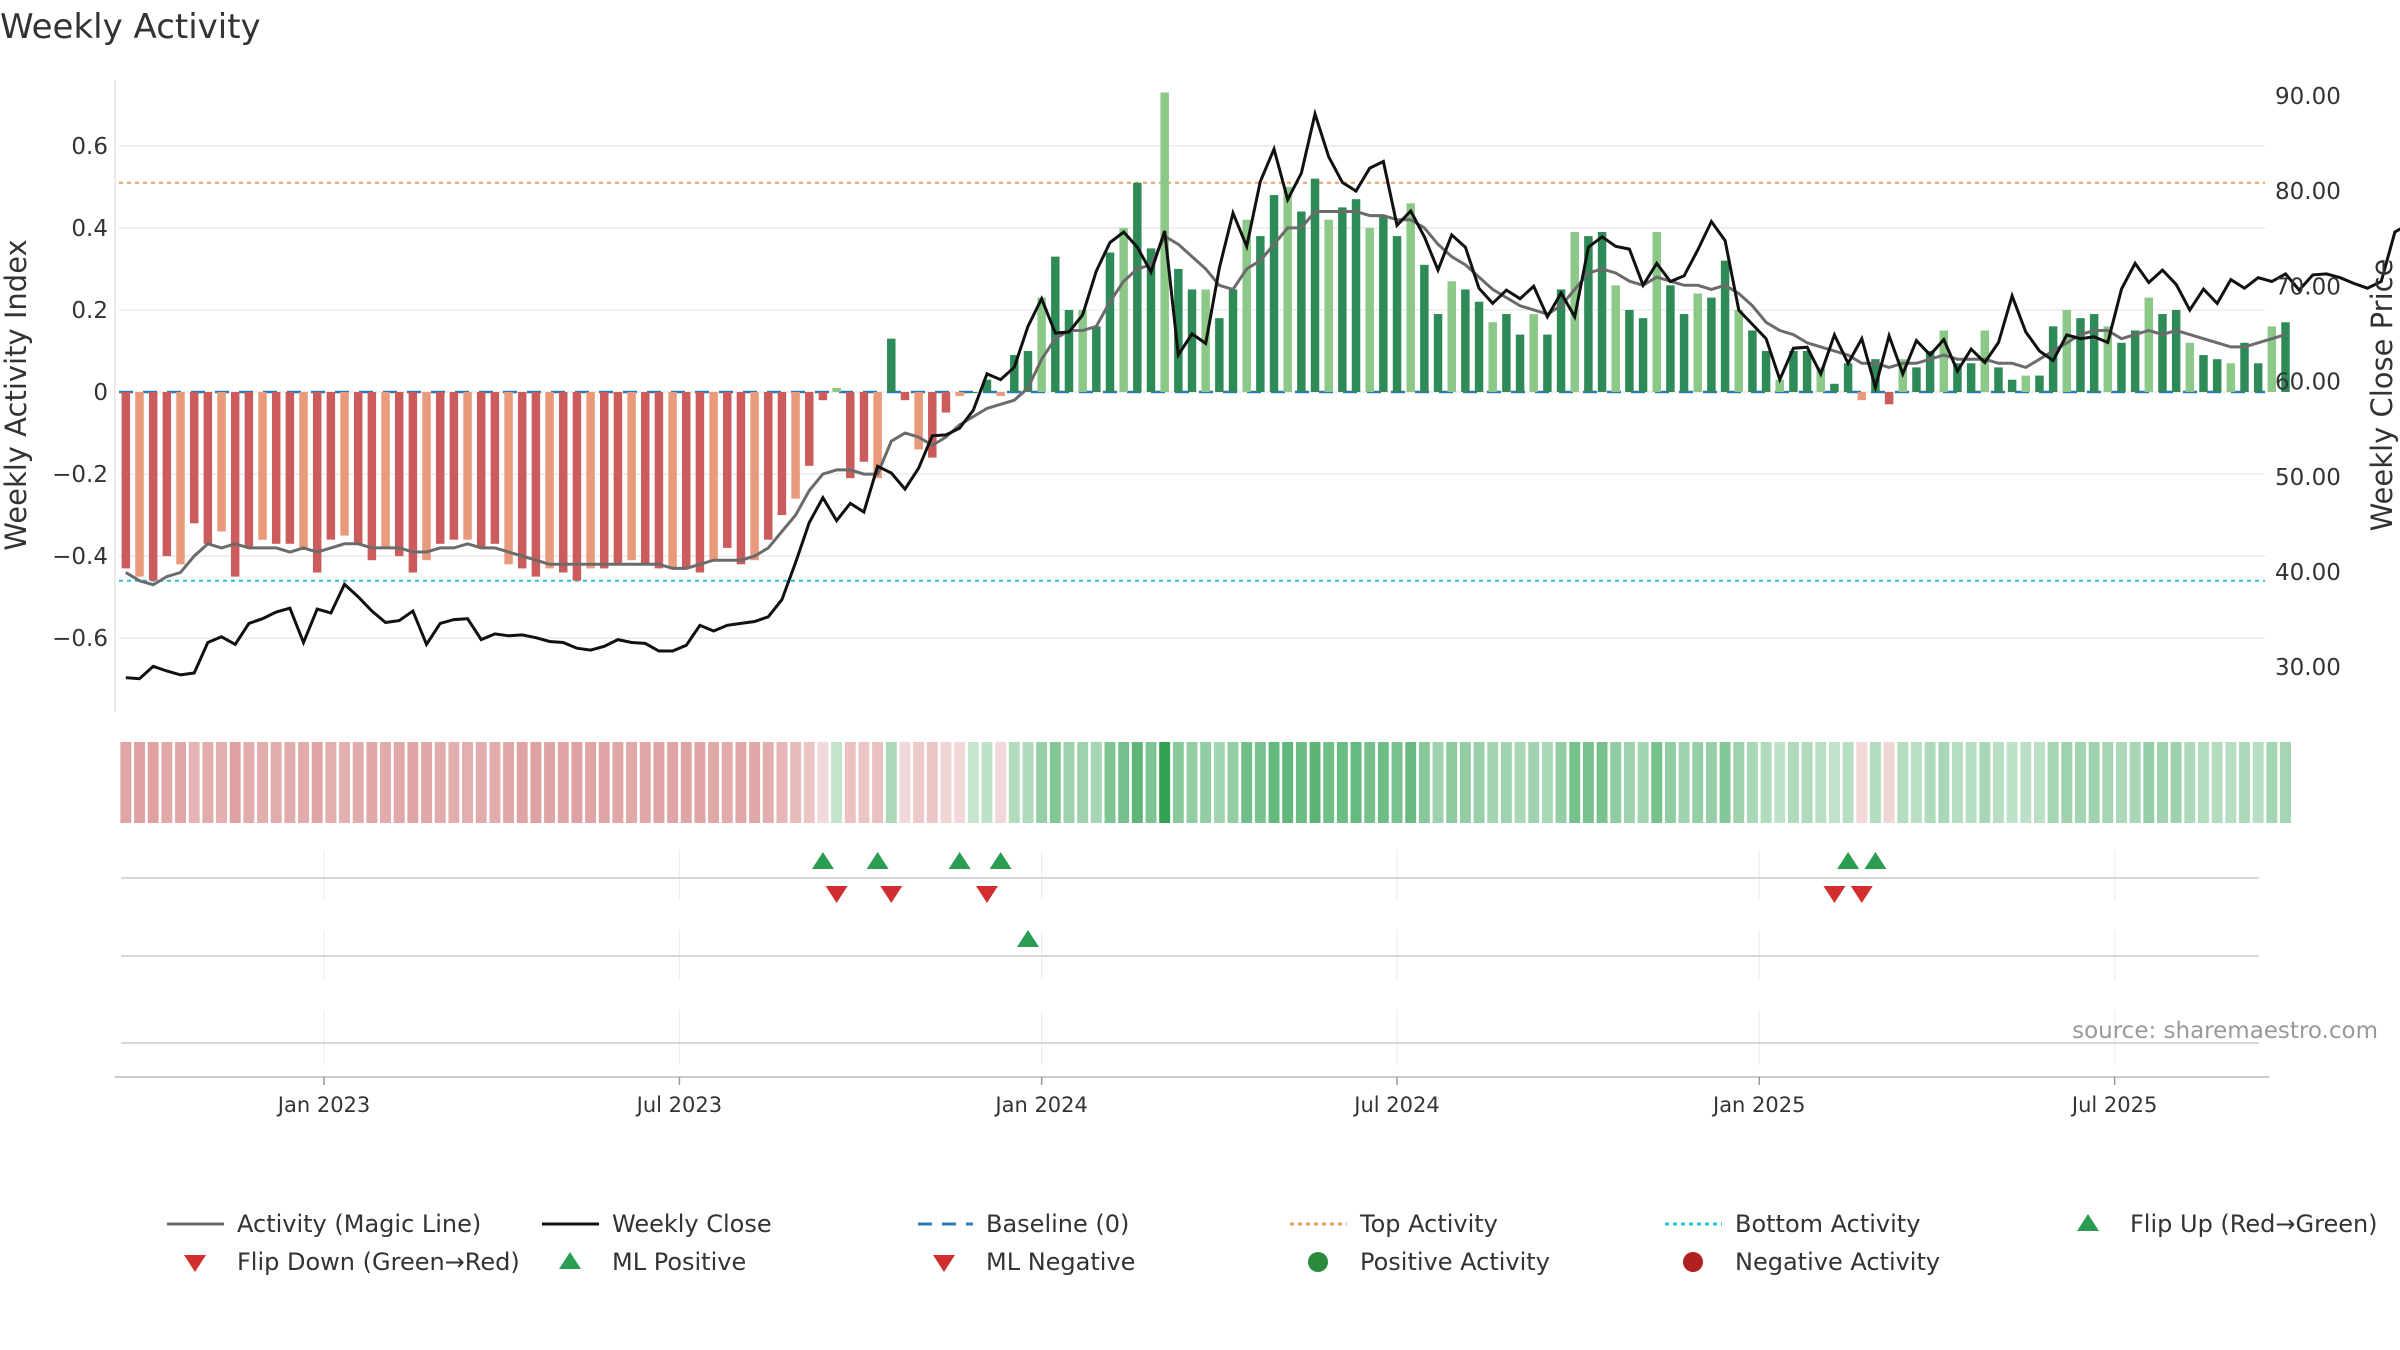 This screenshot has width=2400, height=1350. I want to click on y-left-tick-label: 0.6, so click(89, 147).